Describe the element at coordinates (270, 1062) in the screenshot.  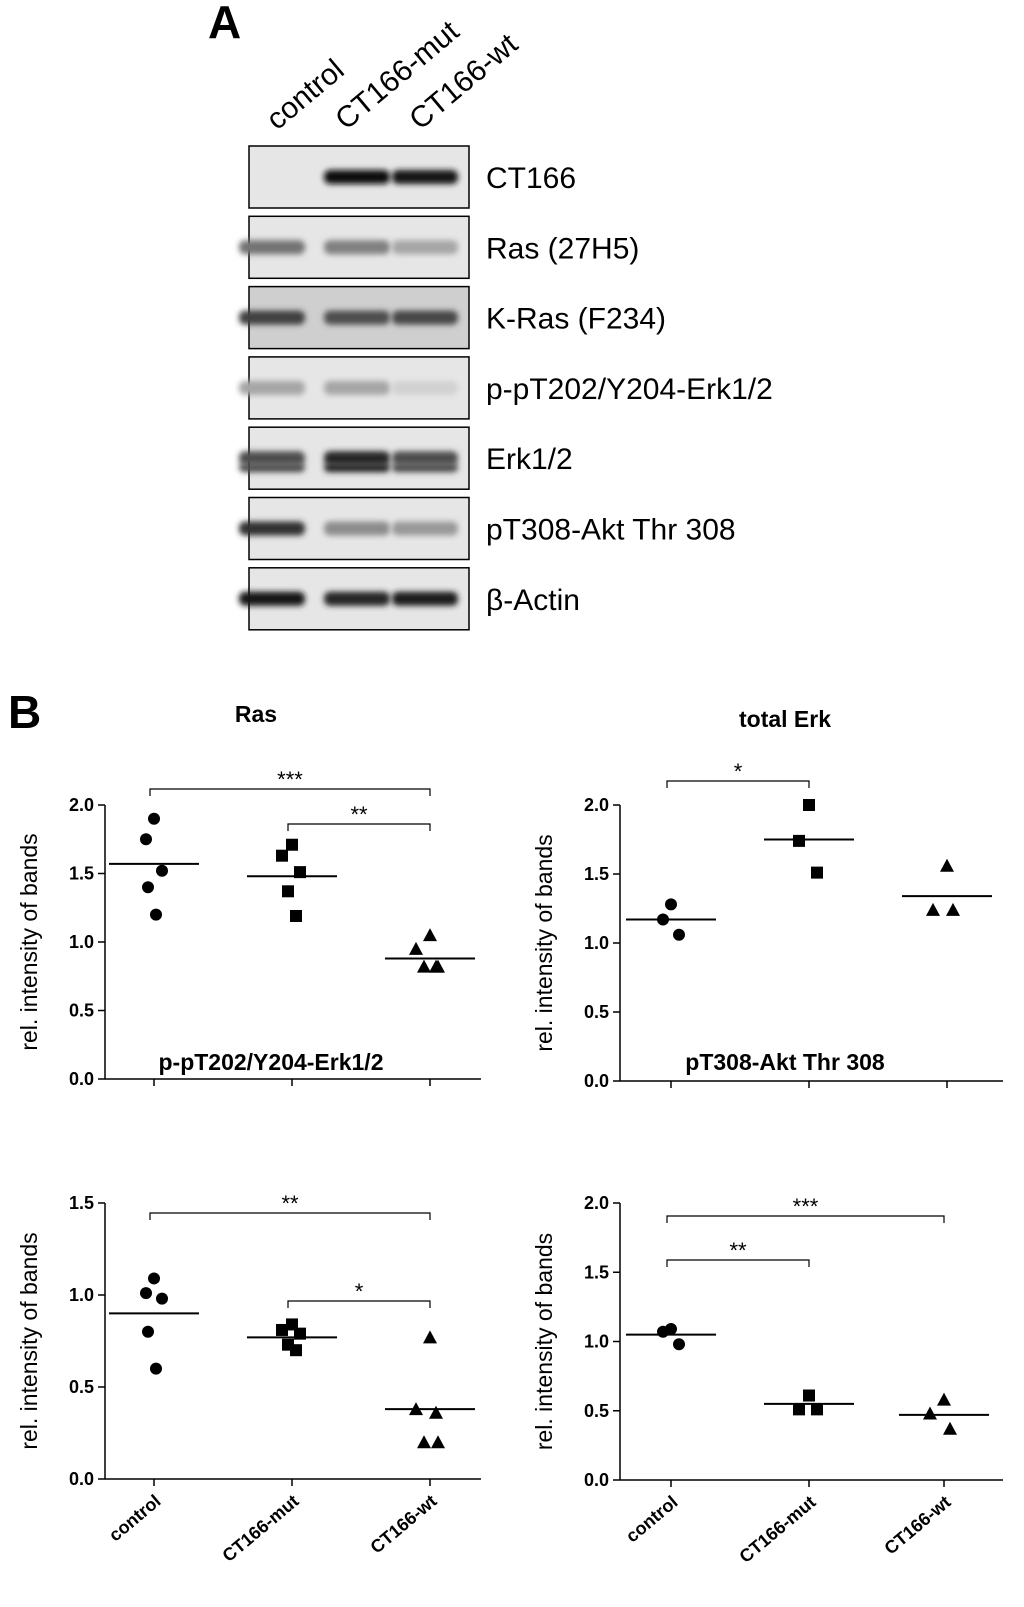
I see `chart-title: p-pT202/Y204-Erk1/2` at that location.